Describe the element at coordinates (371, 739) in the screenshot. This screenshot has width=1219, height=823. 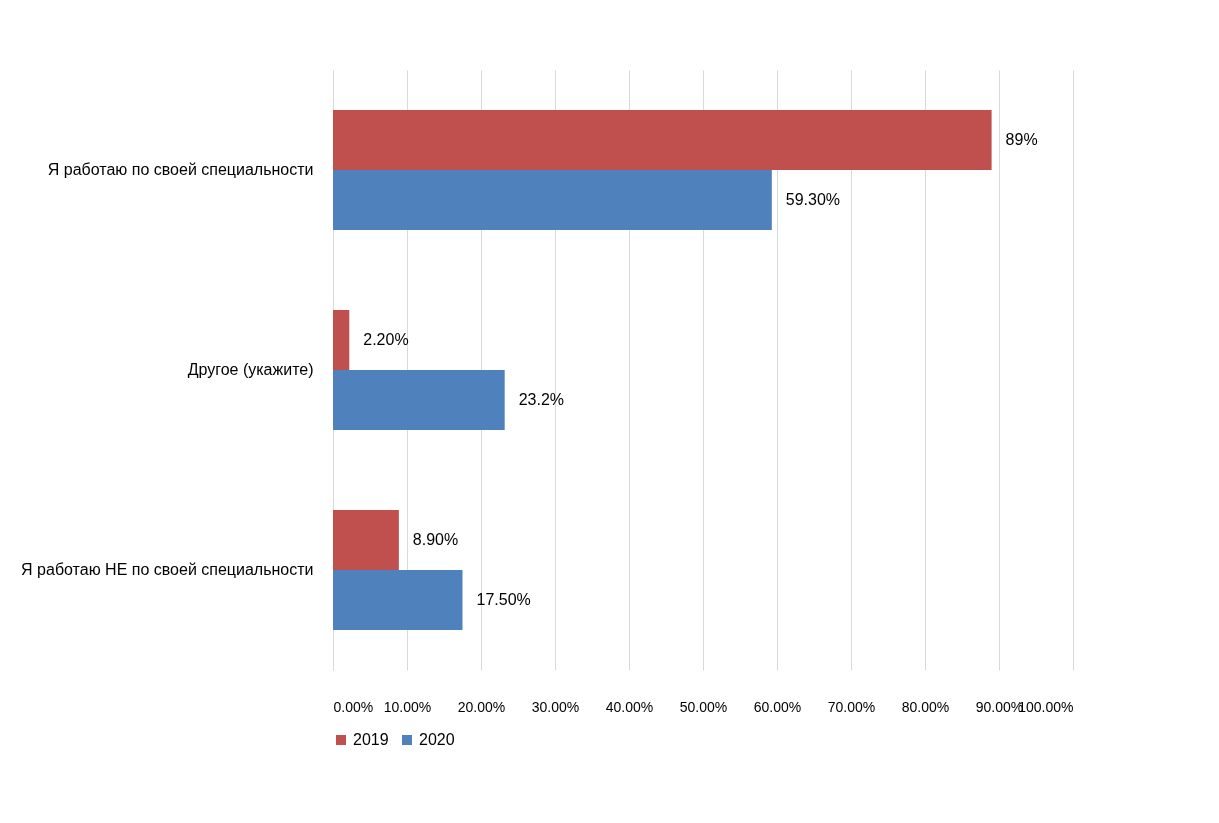
I see `legend-label: 2019` at that location.